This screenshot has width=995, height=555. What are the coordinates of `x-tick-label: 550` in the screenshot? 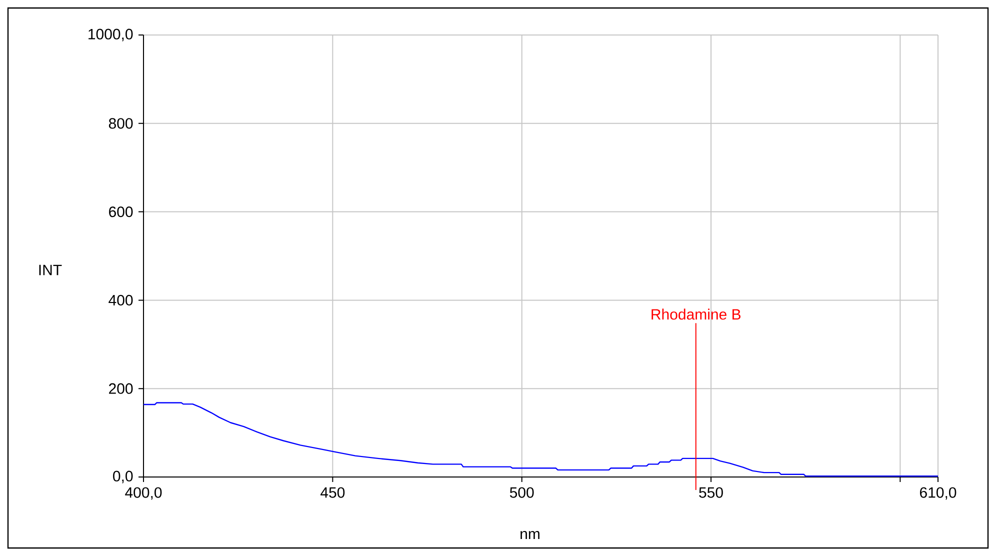 It's located at (711, 492).